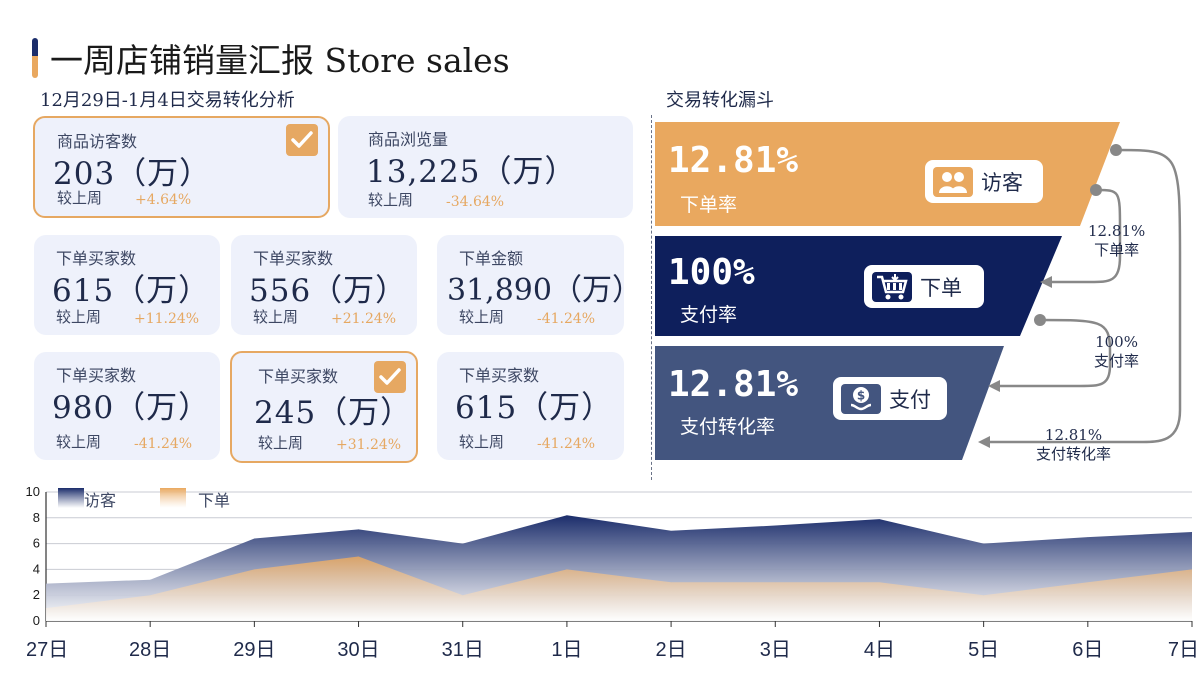  Describe the element at coordinates (728, 427) in the screenshot. I see `funnel-rate-label-payment: 支付转化率` at that location.